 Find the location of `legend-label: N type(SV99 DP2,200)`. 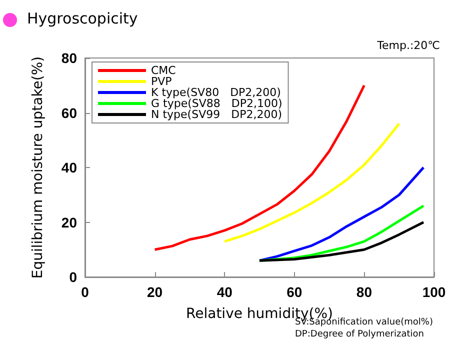

legend-label: N type(SV99 DP2,200) is located at coordinates (216, 114).